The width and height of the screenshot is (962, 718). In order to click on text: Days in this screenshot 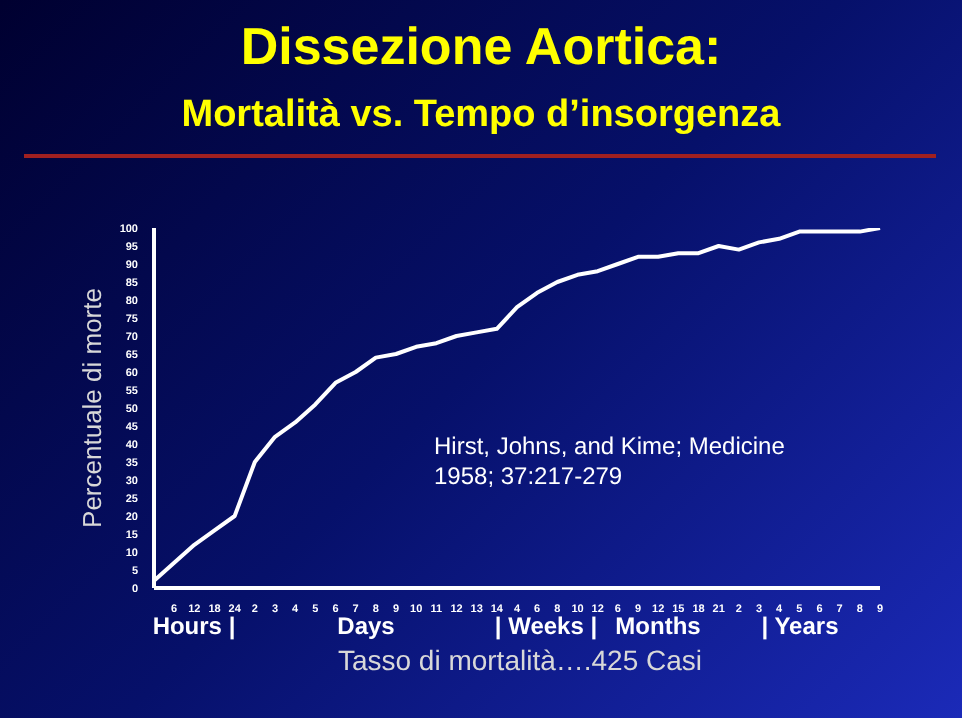, I will do `click(366, 626)`.